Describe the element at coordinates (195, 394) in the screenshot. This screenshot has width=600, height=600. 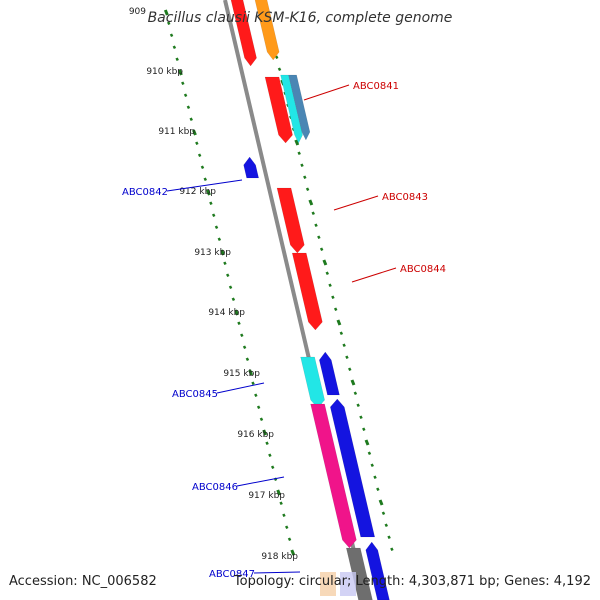
I see `gene-label: ABC0845` at that location.